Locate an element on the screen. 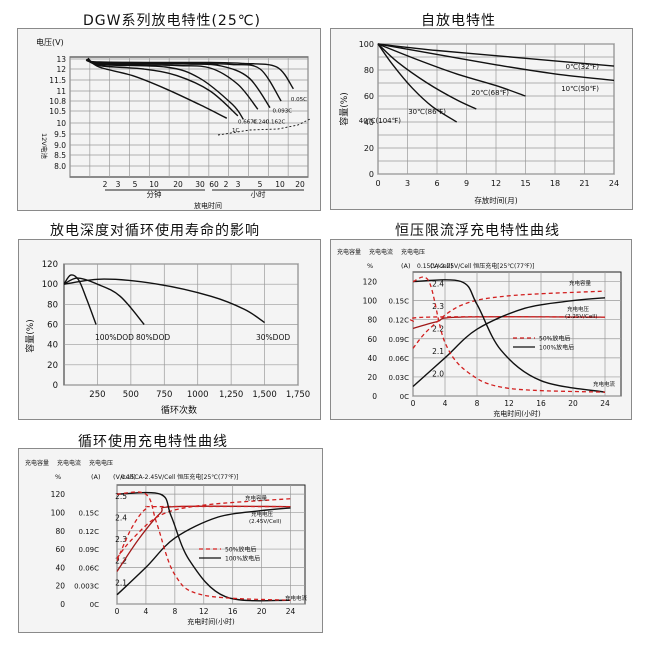  voltage-value-annotation: (2.45V/Cell) is located at coordinates (265, 522).